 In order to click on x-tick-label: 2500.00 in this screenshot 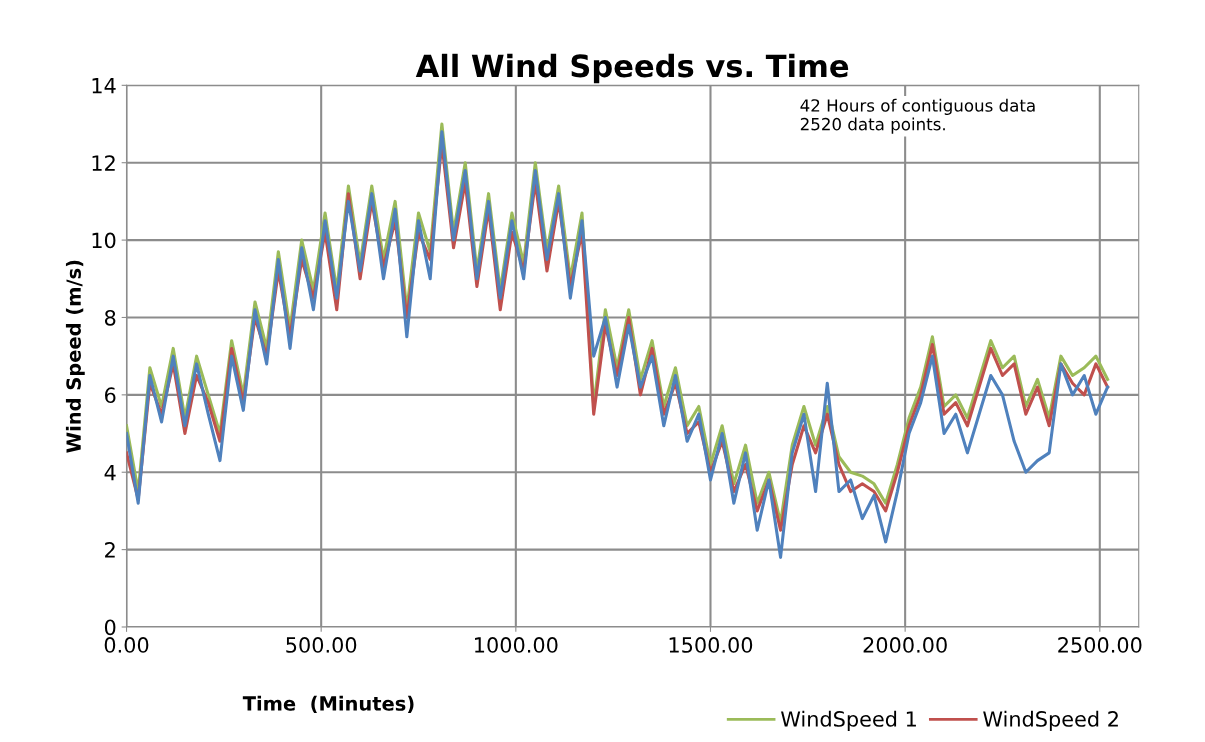, I will do `click(1100, 645)`.